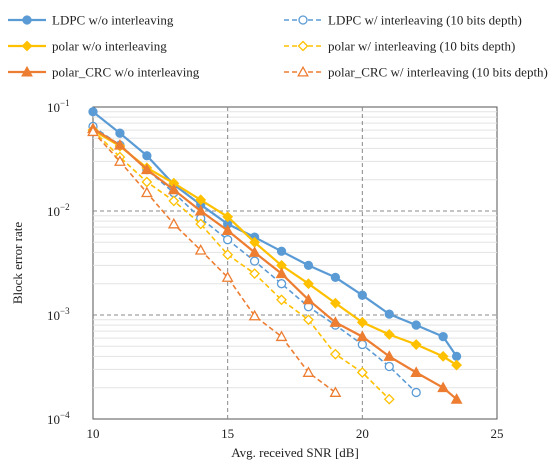  What do you see at coordinates (17, 263) in the screenshot?
I see `y-axis-label: Block error rate` at bounding box center [17, 263].